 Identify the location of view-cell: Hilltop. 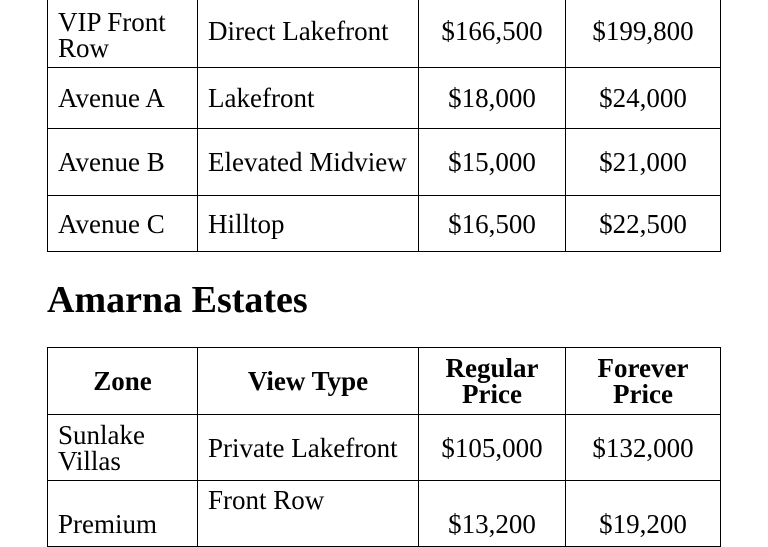
(308, 223).